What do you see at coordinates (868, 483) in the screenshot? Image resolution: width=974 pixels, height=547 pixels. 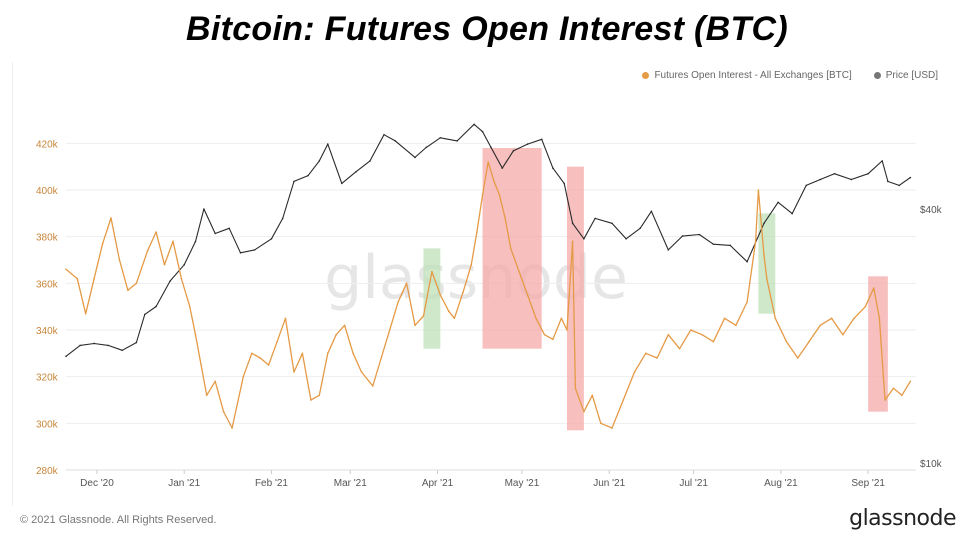 I see `x-tick-label: Sep '21` at bounding box center [868, 483].